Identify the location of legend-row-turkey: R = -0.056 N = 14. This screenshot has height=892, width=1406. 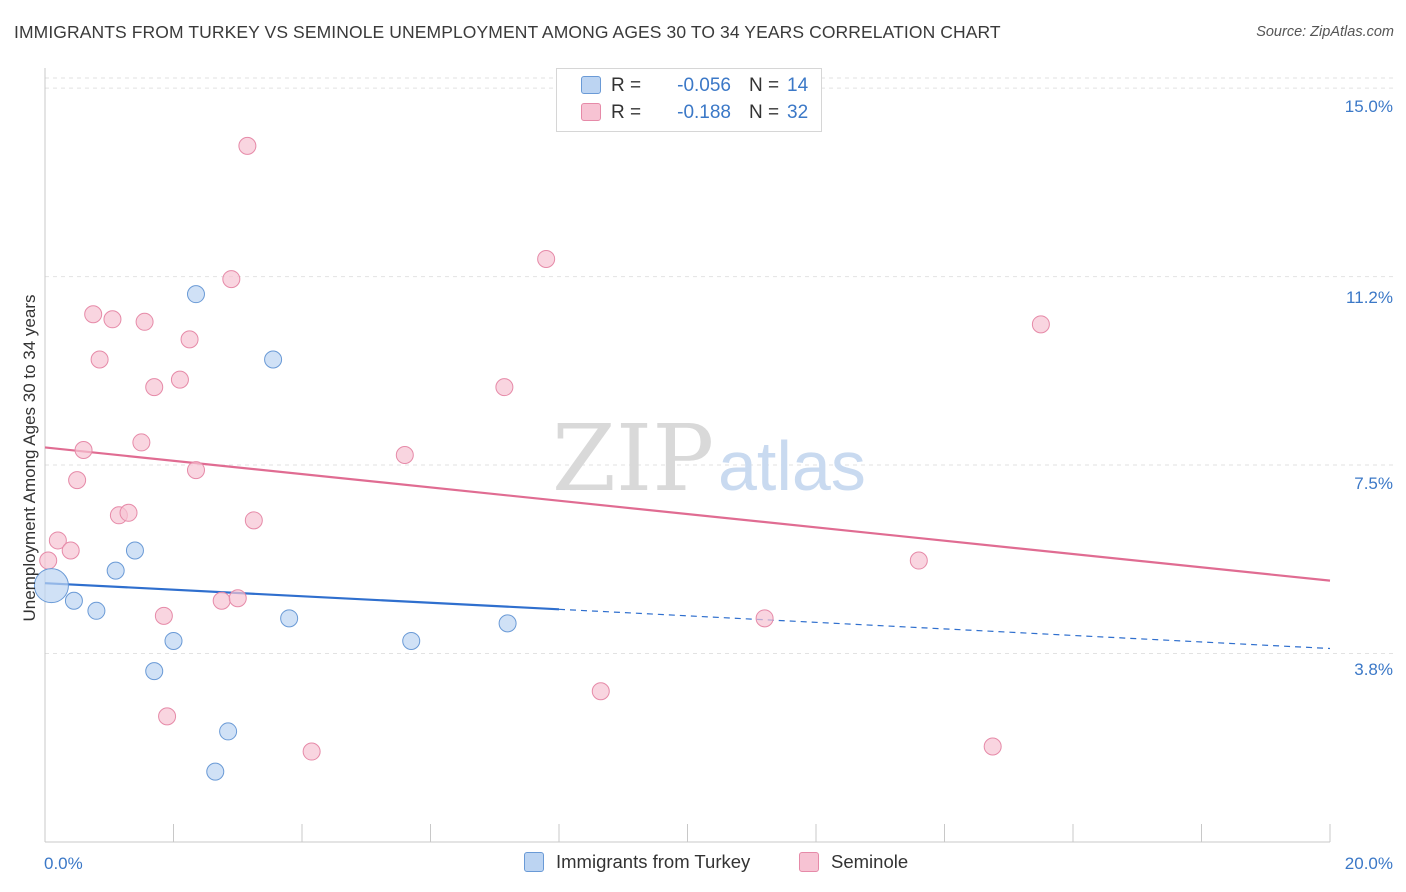
(694, 88).